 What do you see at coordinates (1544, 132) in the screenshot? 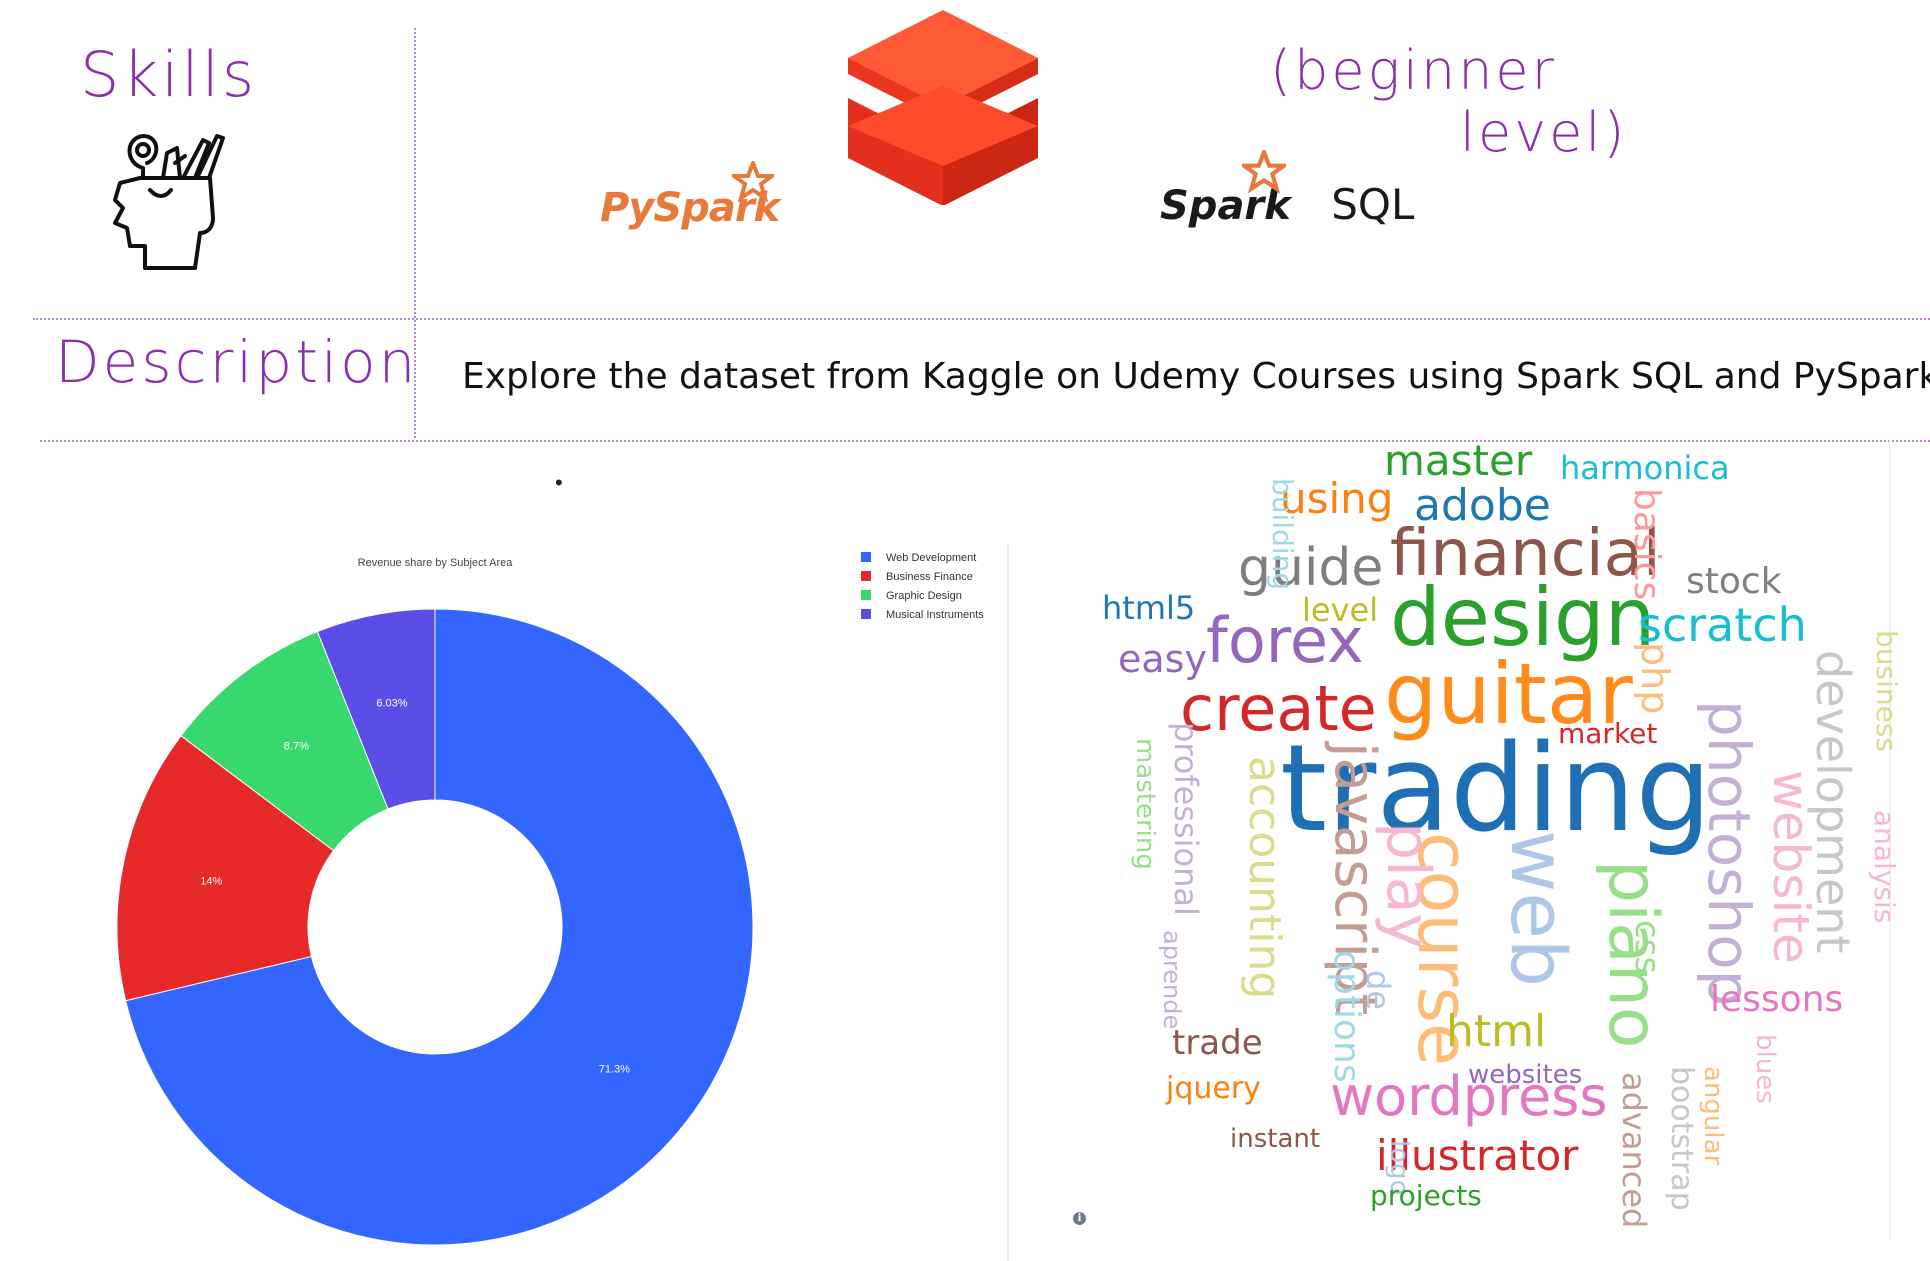
I see `level-note-line2: level)` at bounding box center [1544, 132].